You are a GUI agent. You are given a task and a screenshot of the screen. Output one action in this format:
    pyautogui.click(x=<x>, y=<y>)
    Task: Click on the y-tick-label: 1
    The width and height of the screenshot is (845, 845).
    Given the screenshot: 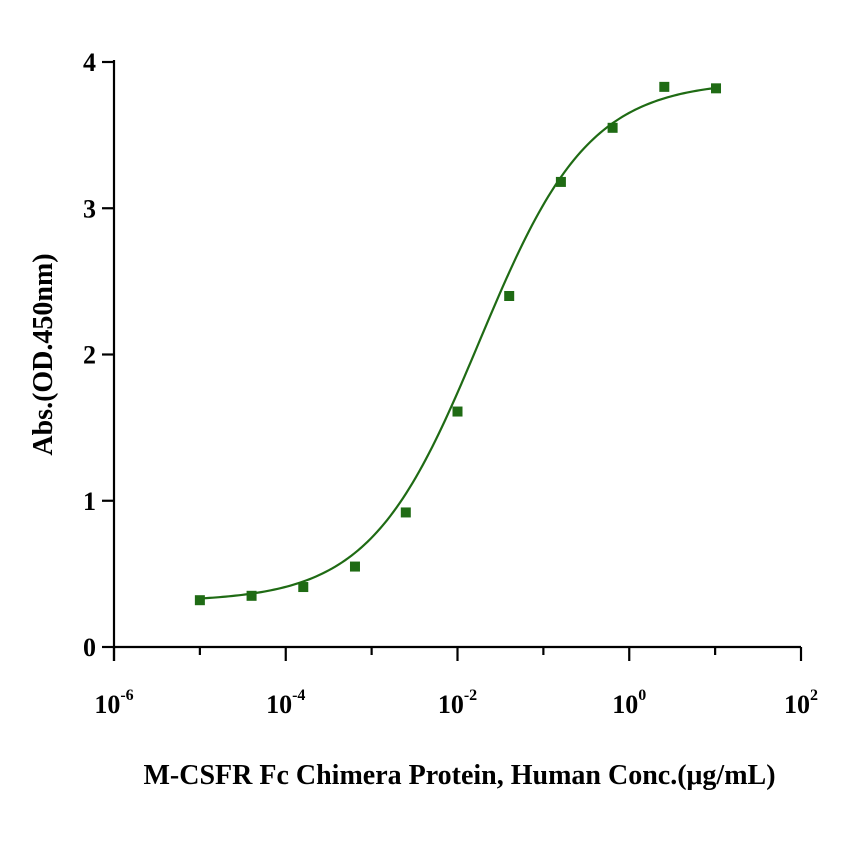 What is the action you would take?
    pyautogui.click(x=89, y=501)
    